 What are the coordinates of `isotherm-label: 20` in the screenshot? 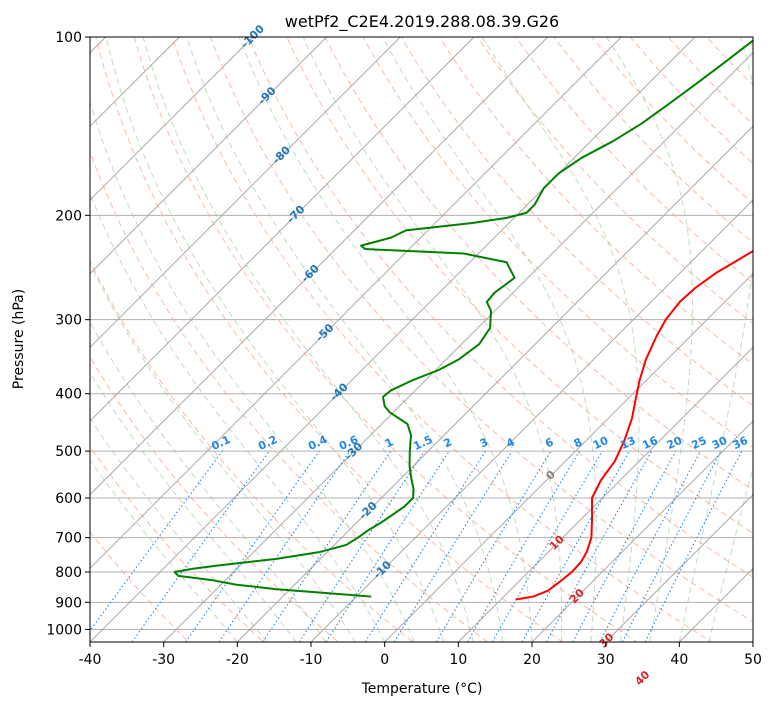 It's located at (577, 596).